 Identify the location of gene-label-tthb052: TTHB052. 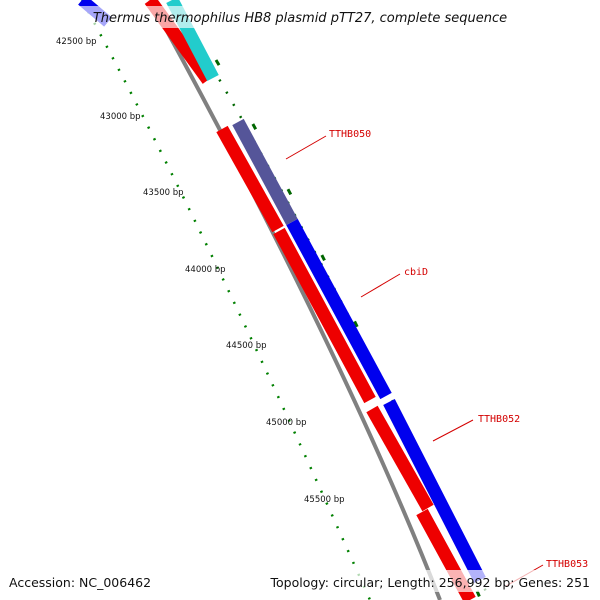
(499, 419).